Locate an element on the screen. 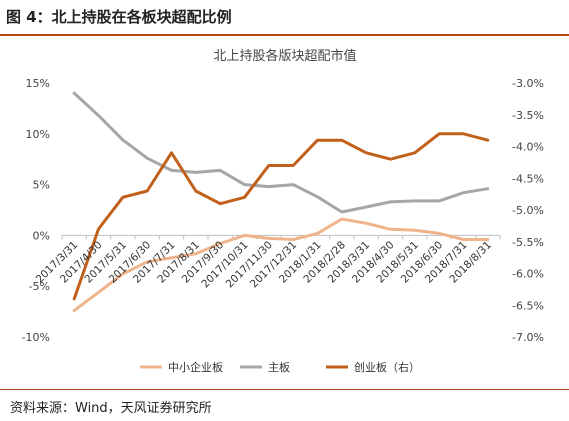 This screenshot has height=421, width=569. y-right-tick-label: -3.5% is located at coordinates (528, 115).